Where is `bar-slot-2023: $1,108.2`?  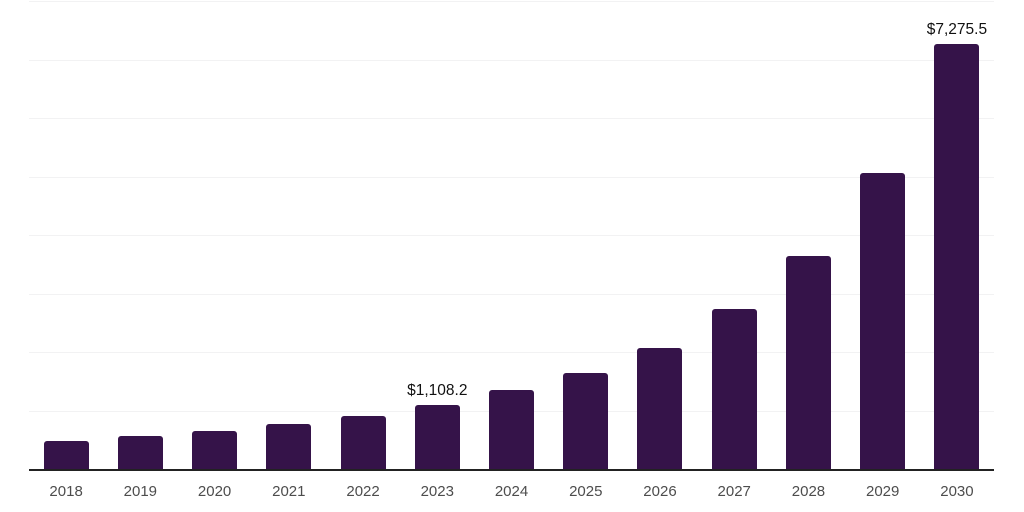
bar-slot-2023: $1,108.2 is located at coordinates (437, 236).